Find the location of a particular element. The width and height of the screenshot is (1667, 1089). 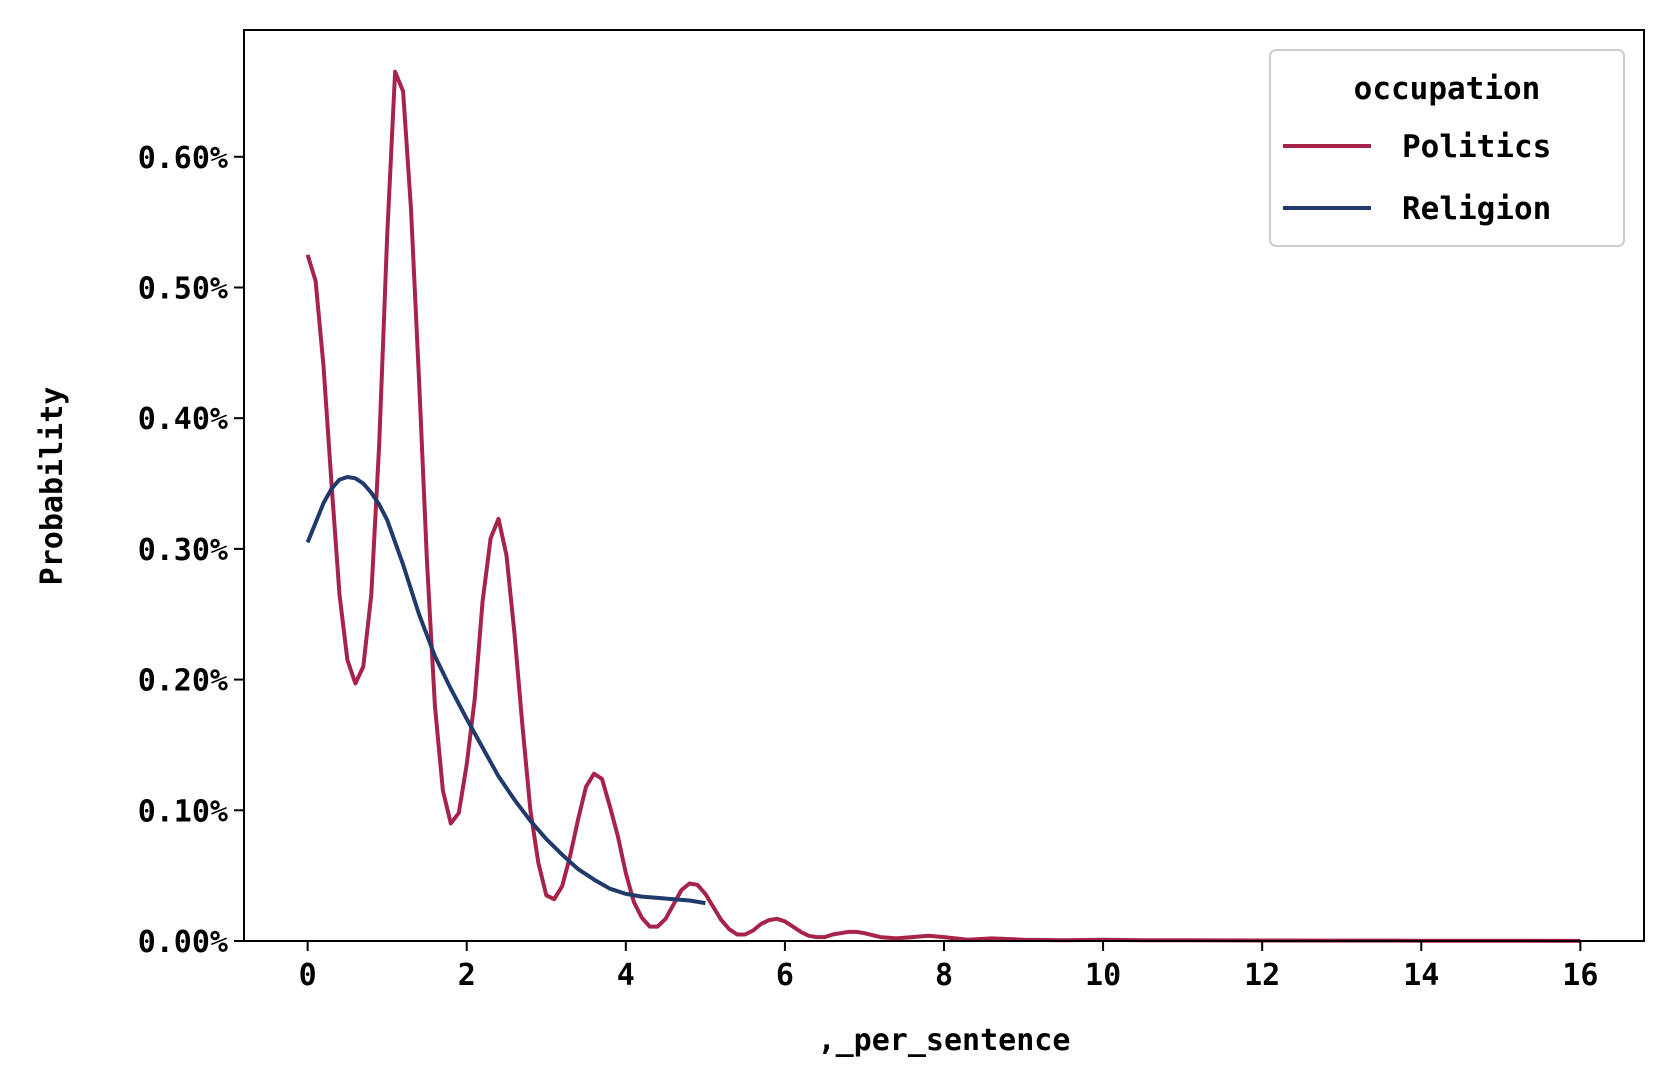

x-tick-label: 16 is located at coordinates (1580, 975).